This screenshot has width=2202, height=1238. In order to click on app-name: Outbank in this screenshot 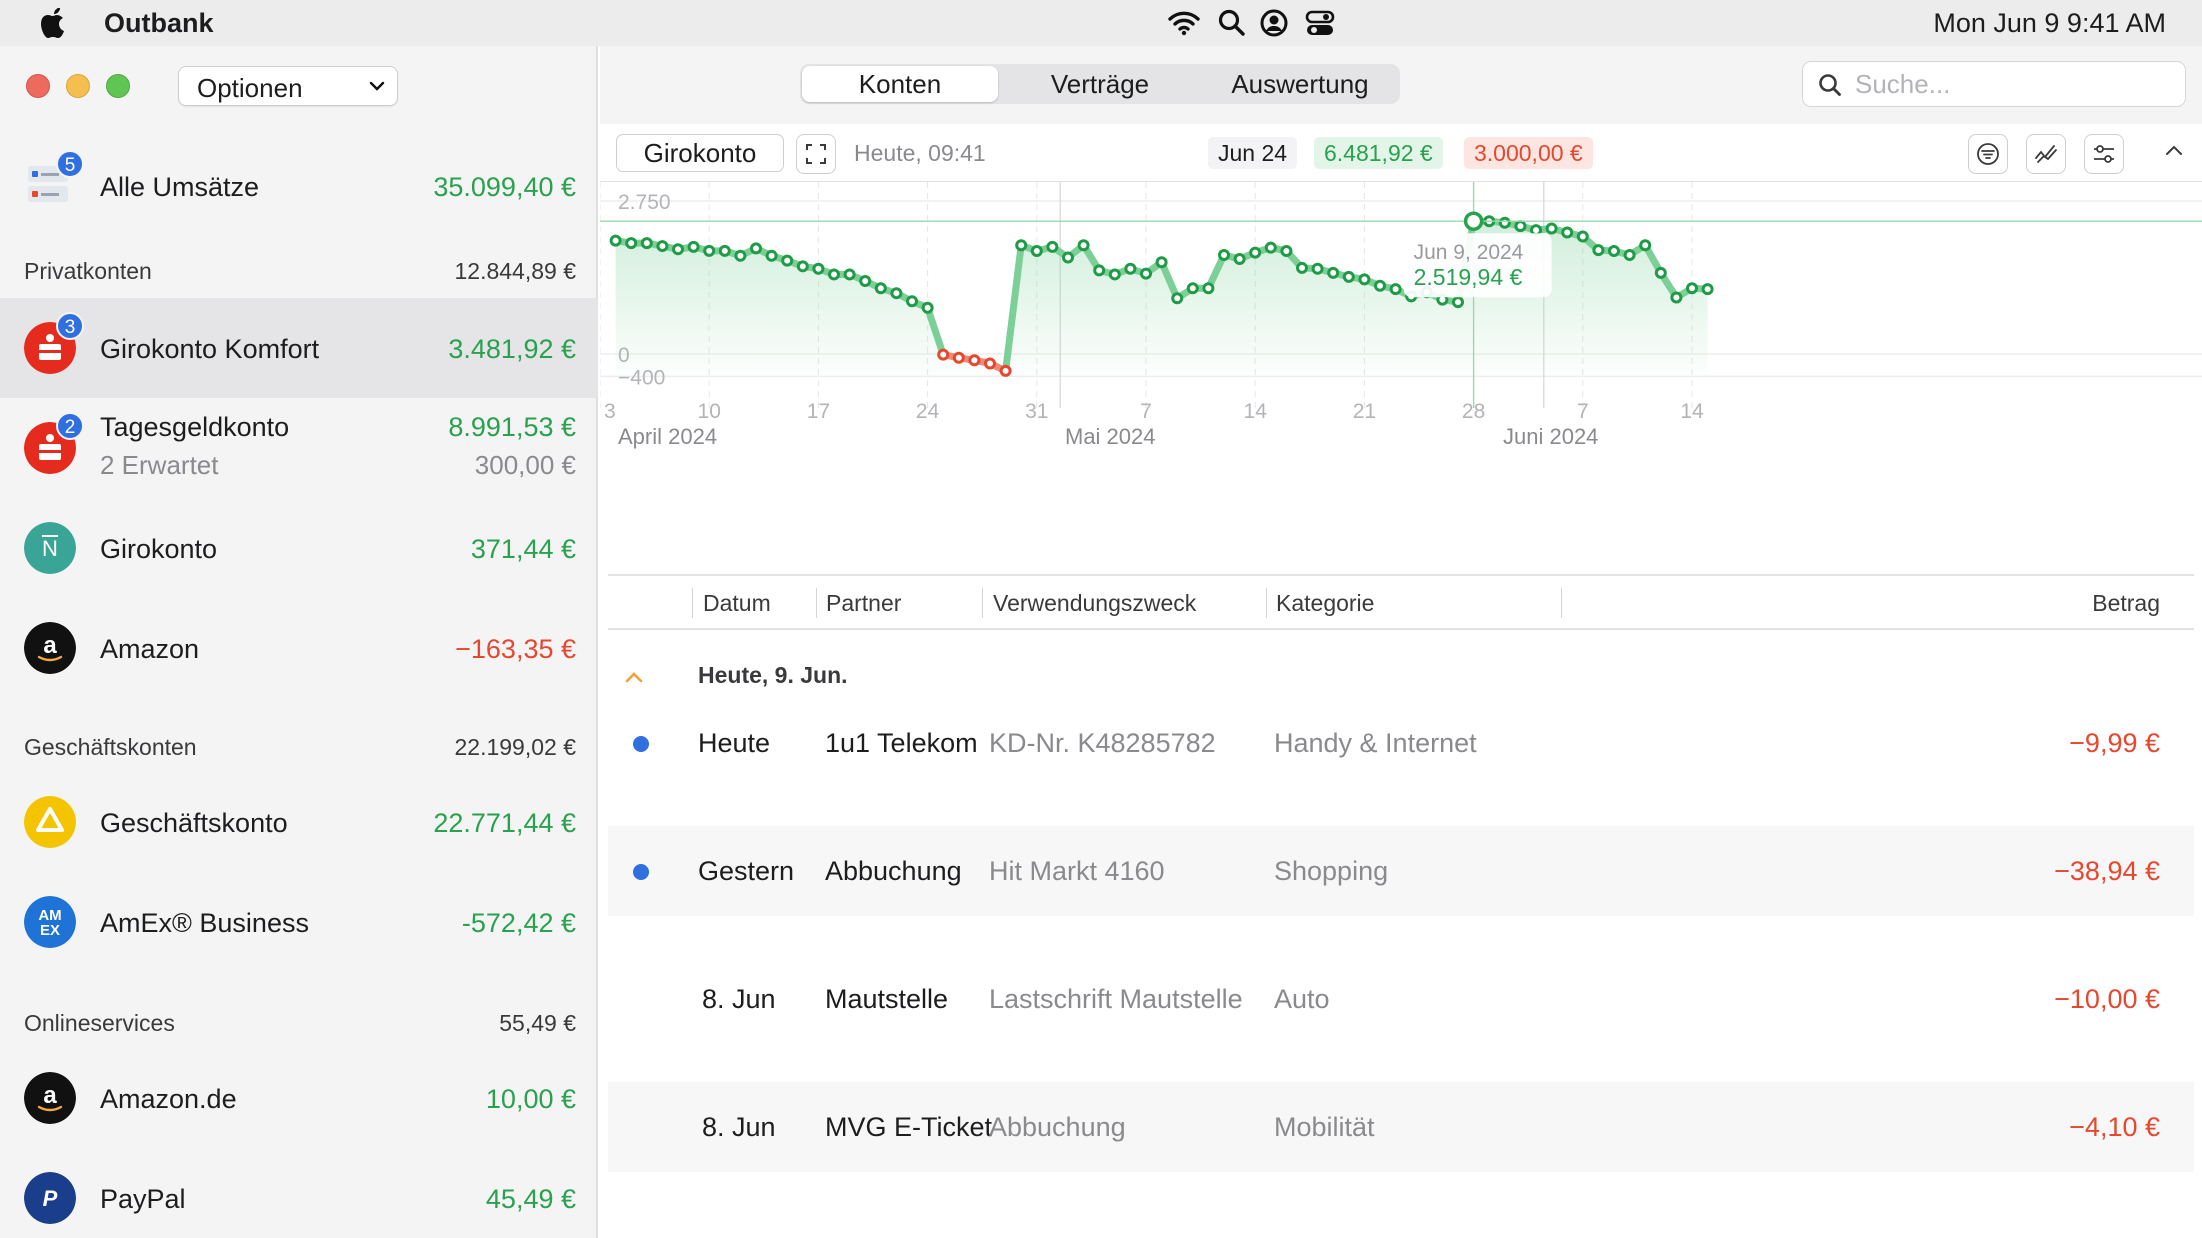, I will do `click(159, 23)`.